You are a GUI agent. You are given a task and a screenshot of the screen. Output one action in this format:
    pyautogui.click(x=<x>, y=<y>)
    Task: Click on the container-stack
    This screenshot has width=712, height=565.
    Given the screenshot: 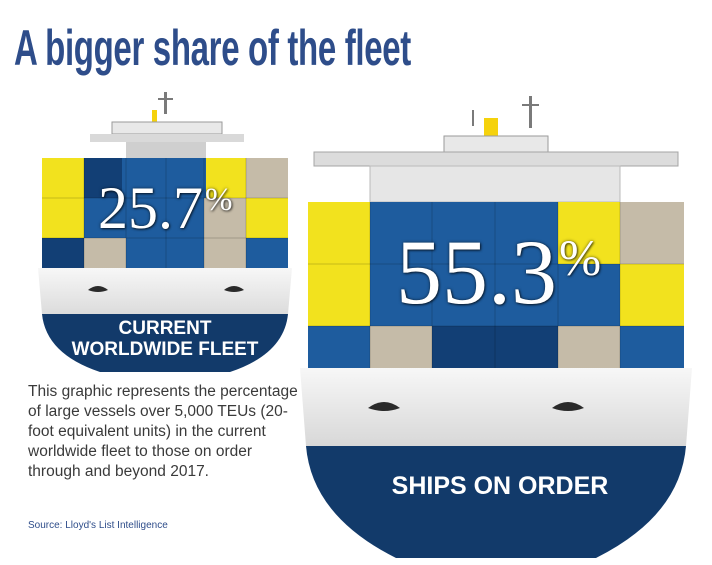 What is the action you would take?
    pyautogui.click(x=165, y=214)
    